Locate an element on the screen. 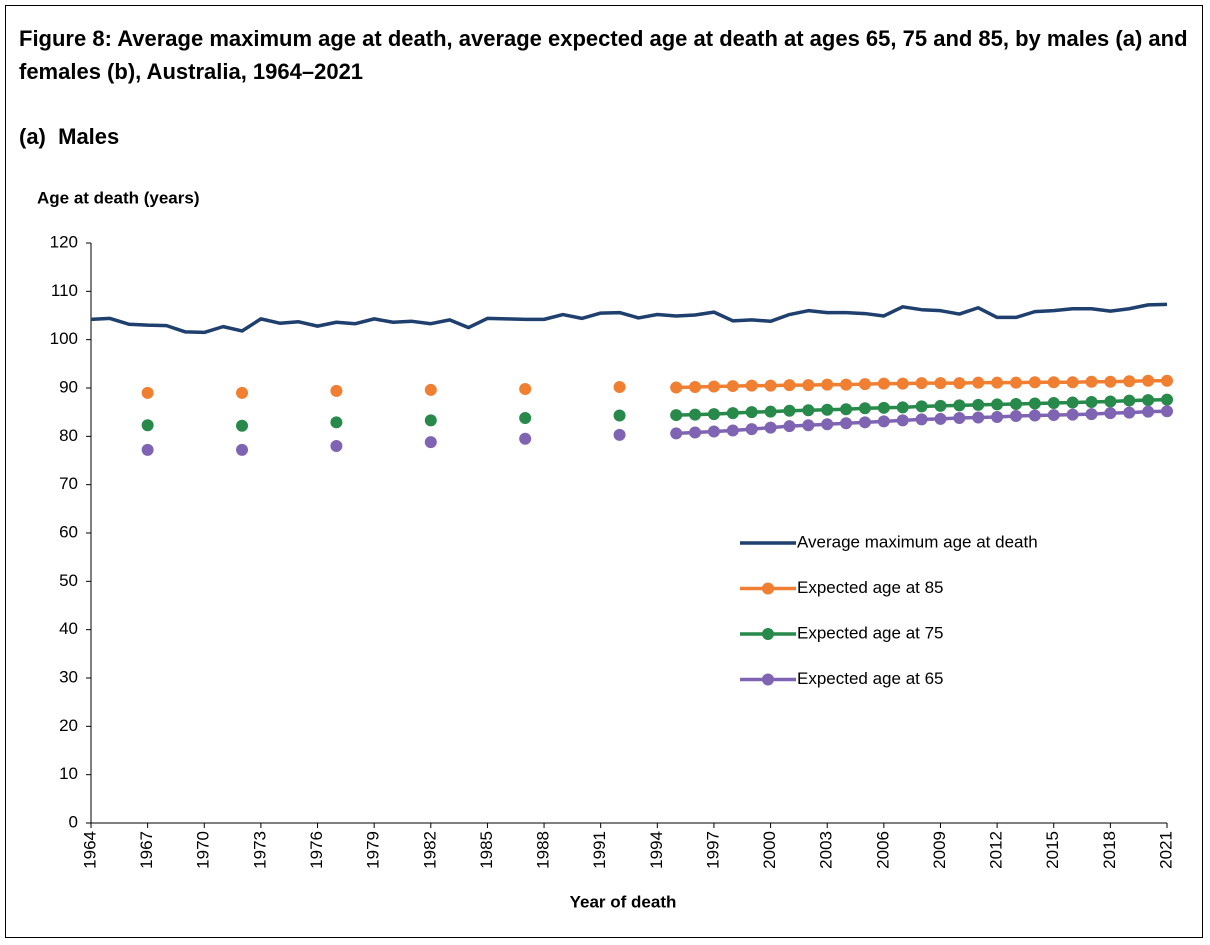  legend-label: Average maximum age at death is located at coordinates (917, 541).